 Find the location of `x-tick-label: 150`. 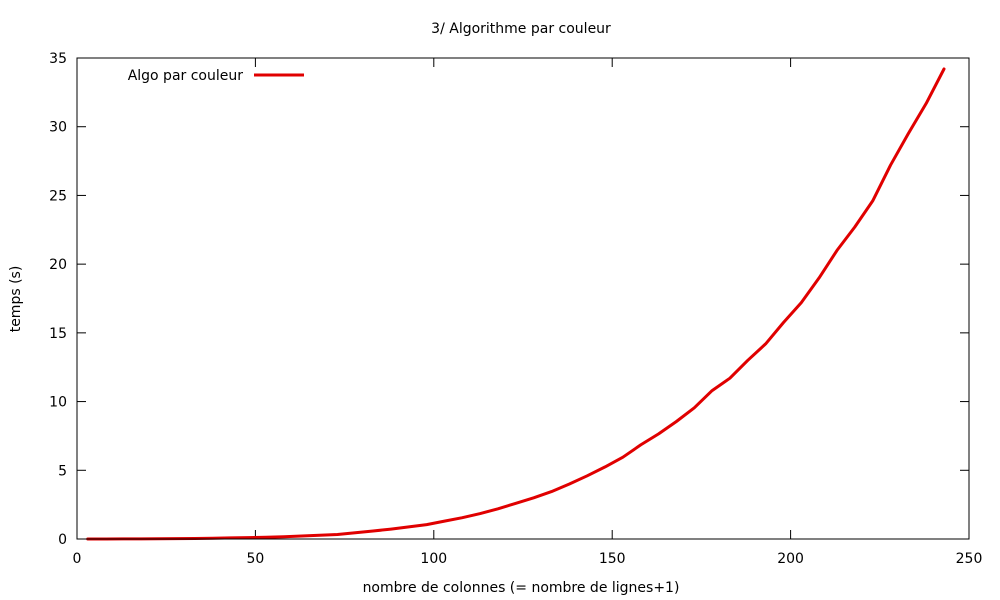

x-tick-label: 150 is located at coordinates (612, 559).